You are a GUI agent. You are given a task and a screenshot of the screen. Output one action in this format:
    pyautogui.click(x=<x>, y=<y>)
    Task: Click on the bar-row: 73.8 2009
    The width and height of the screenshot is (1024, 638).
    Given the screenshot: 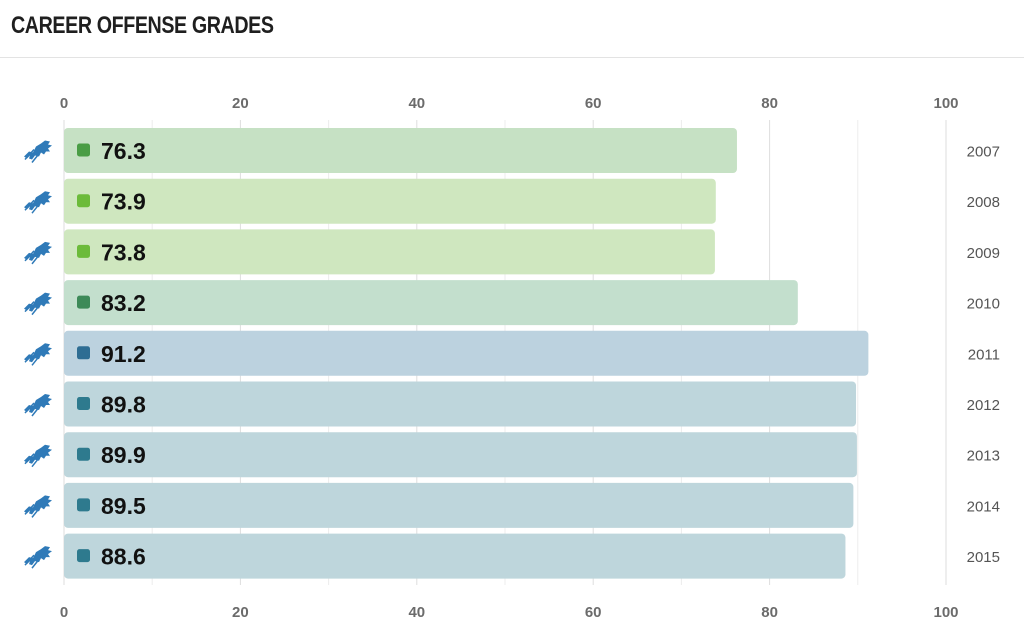 What is the action you would take?
    pyautogui.click(x=512, y=252)
    